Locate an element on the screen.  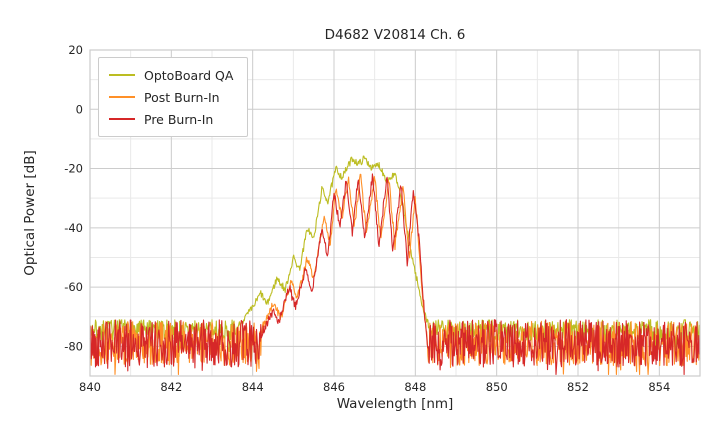
svg-text: 850 is located at coordinates (497, 387).